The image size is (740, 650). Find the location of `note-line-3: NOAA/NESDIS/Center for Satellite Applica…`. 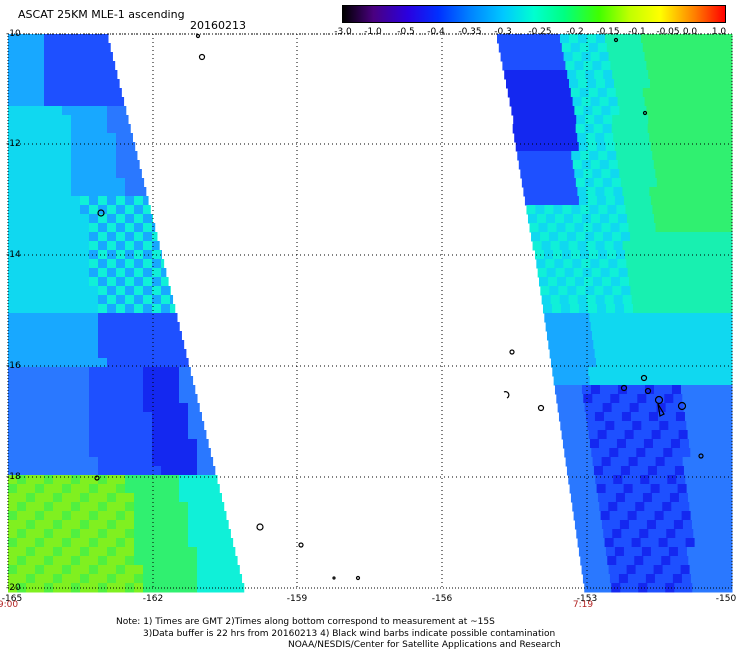

note-line-3: NOAA/NESDIS/Center for Satellite Applica… is located at coordinates (424, 645).